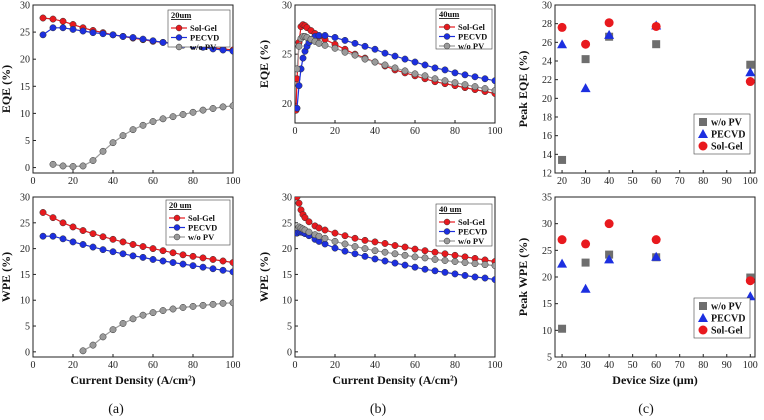 The height and width of the screenshot is (420, 764). Describe the element at coordinates (547, 43) in the screenshot. I see `y-tick-label: 26` at that location.